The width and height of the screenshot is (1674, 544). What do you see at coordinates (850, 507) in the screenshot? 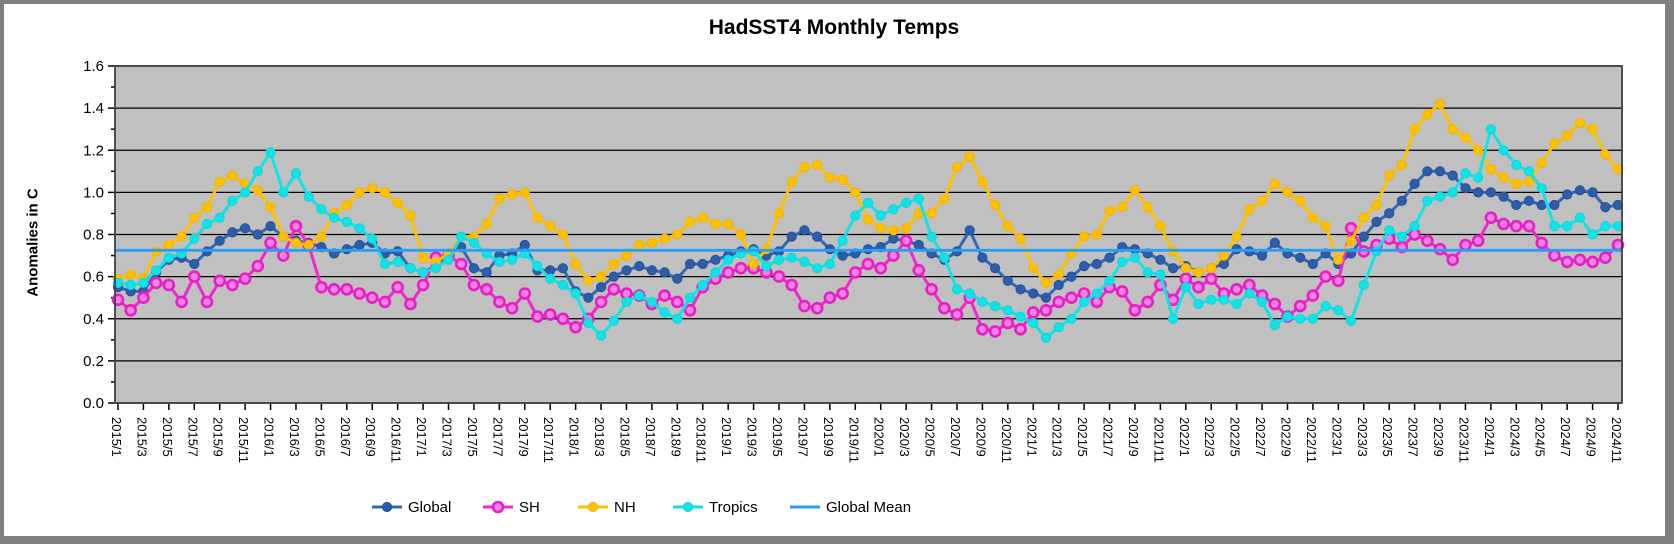
I see `legend-item-global-mean: Global Mean` at bounding box center [850, 507].